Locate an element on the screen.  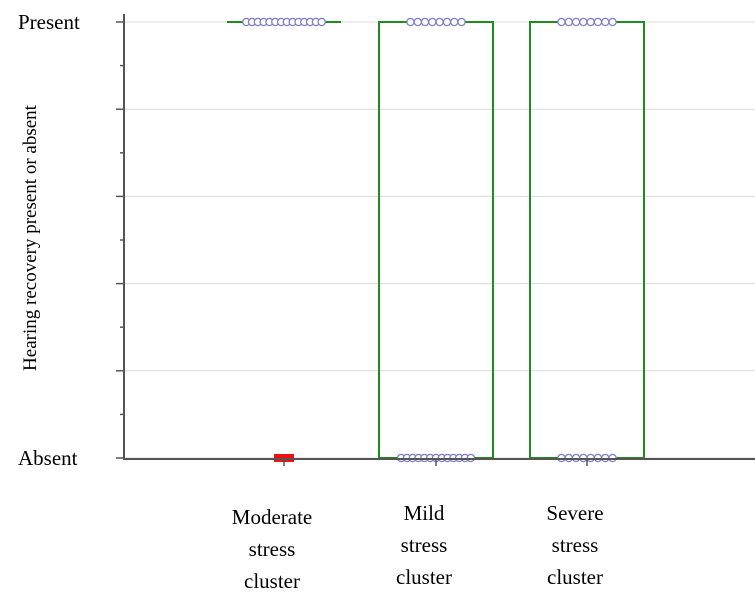
y-tick-label-present: Present is located at coordinates (49, 22).